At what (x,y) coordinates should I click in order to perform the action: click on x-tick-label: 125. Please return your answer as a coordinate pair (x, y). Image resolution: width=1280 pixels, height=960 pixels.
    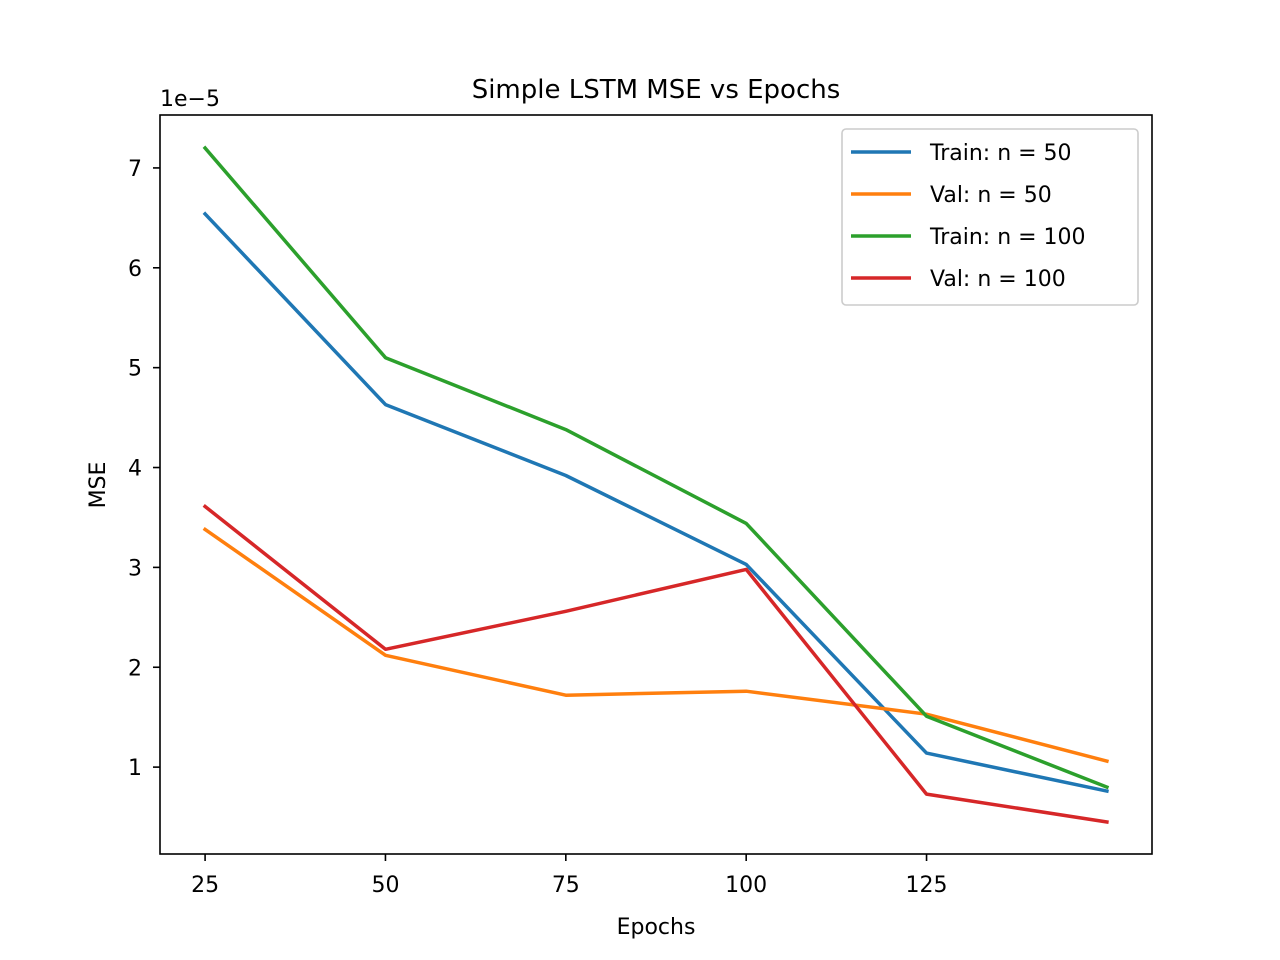
    Looking at the image, I should click on (927, 885).